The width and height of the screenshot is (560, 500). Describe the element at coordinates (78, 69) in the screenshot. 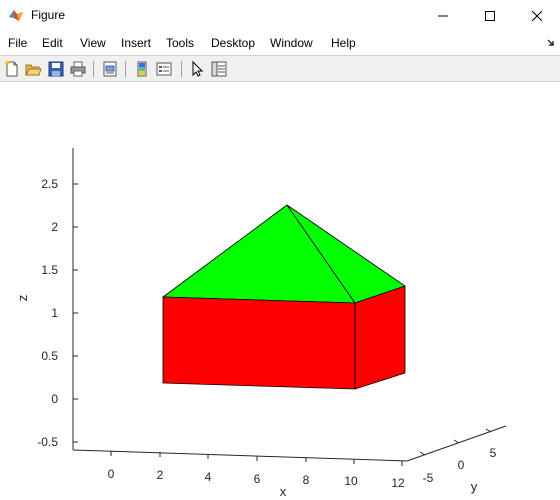

I see `print-icon` at that location.